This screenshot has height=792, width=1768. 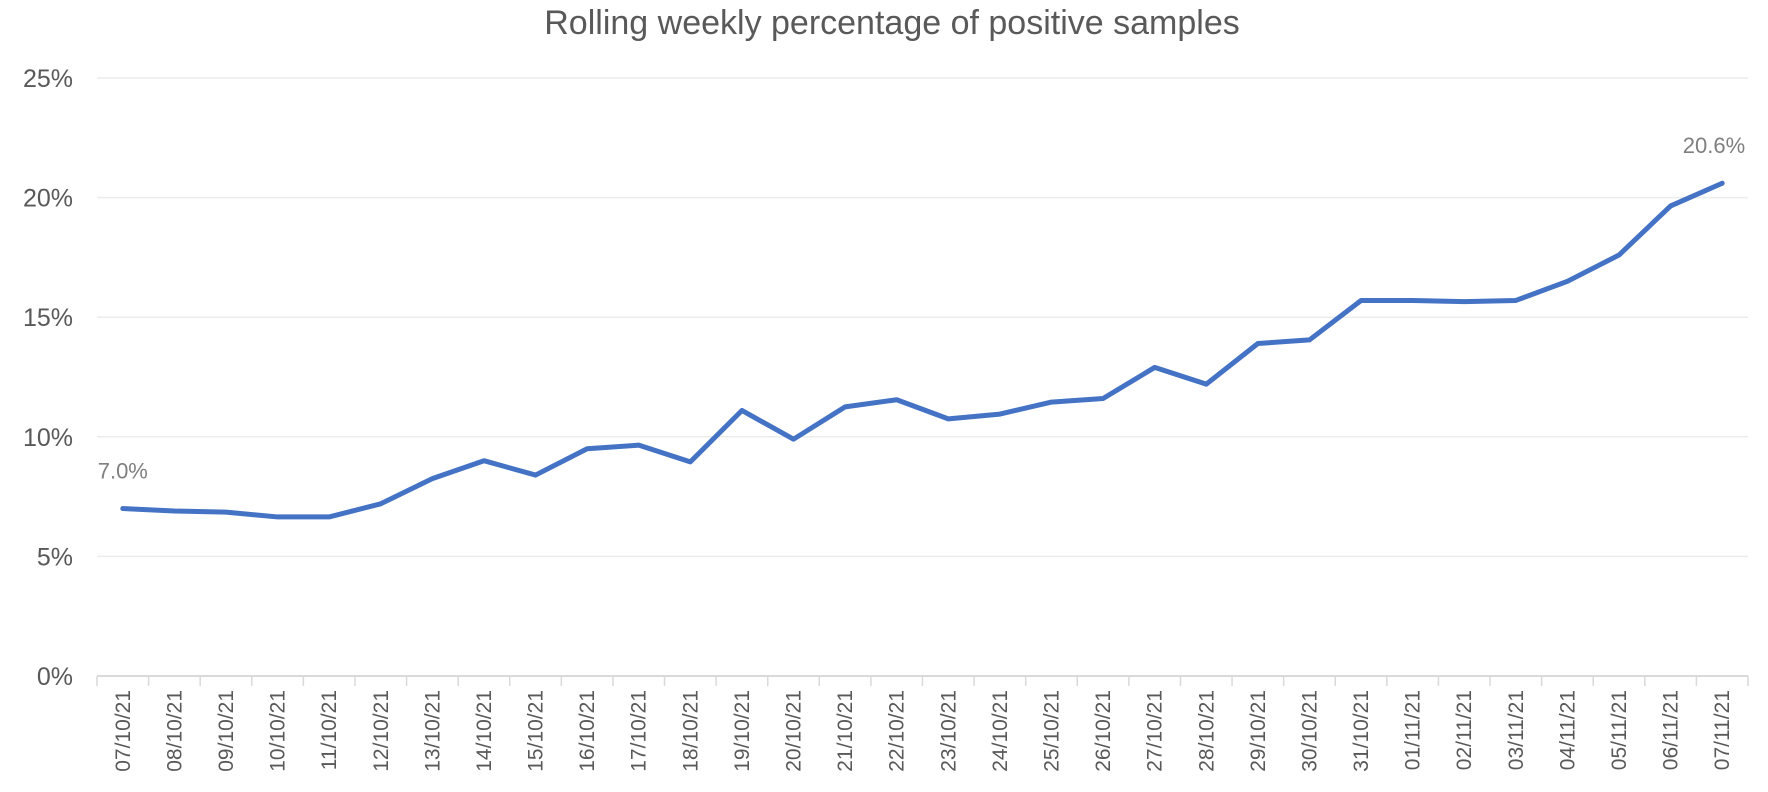 What do you see at coordinates (484, 731) in the screenshot?
I see `x-tick-label: 14/10/21` at bounding box center [484, 731].